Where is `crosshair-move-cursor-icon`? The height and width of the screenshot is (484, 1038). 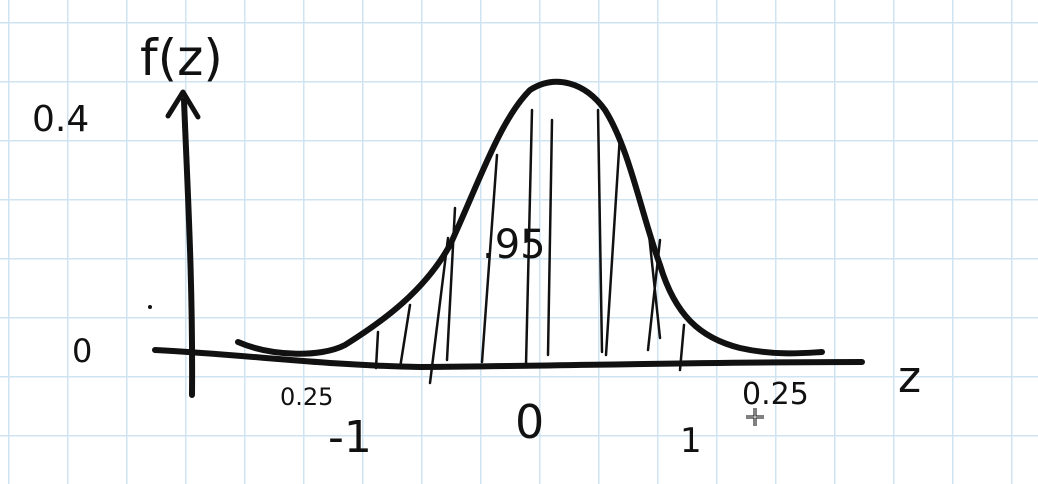
crosshair-move-cursor-icon is located at coordinates (755, 417).